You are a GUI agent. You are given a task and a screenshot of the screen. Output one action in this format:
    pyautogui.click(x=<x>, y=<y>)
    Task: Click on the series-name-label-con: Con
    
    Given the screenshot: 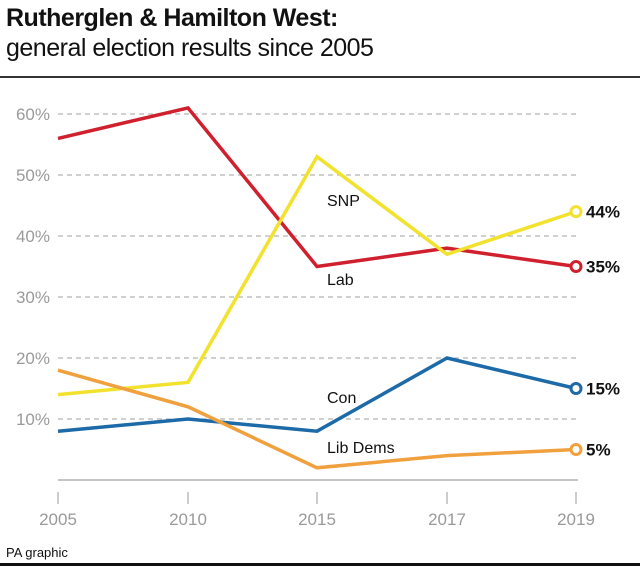 What is the action you would take?
    pyautogui.click(x=341, y=398)
    